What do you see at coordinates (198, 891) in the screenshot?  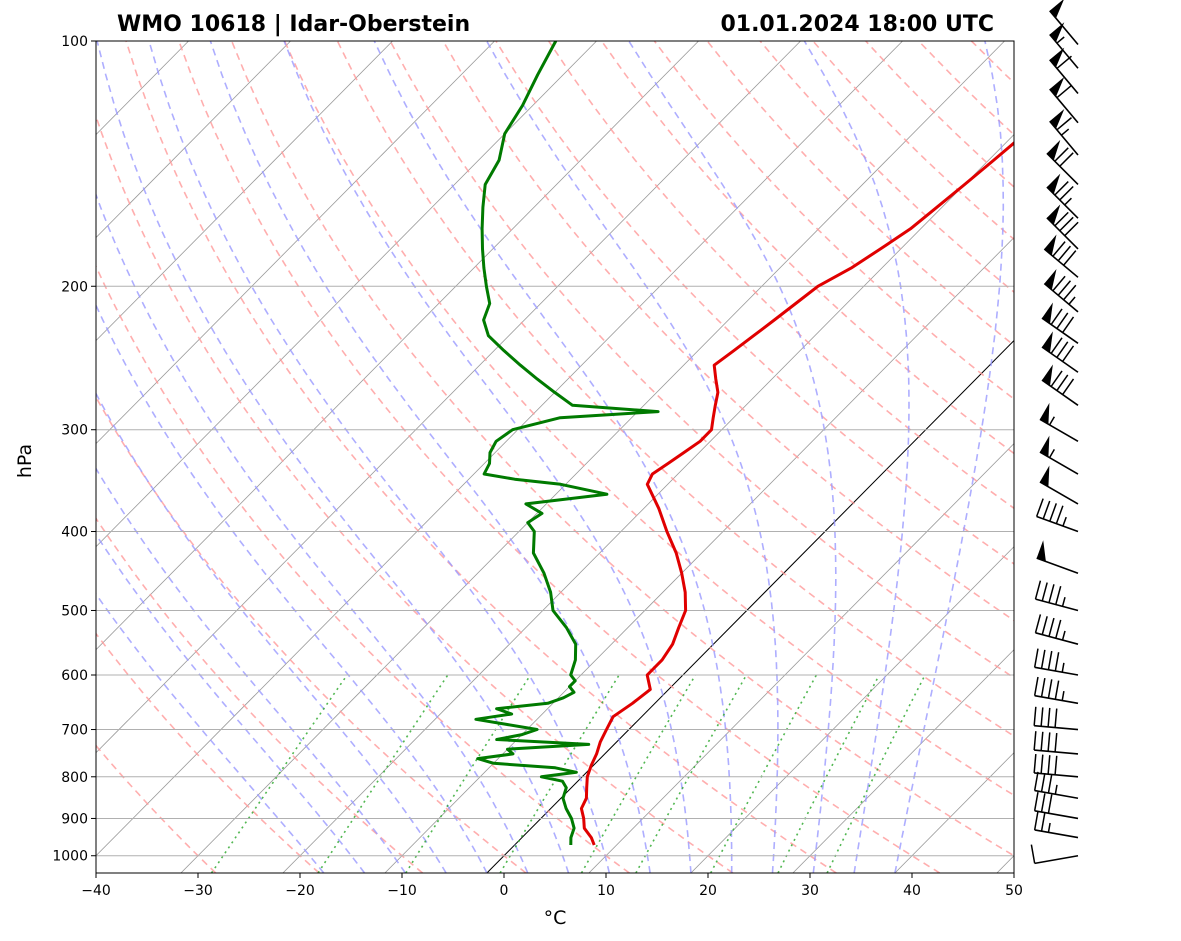 I see `x-tick-label: −30` at bounding box center [198, 891].